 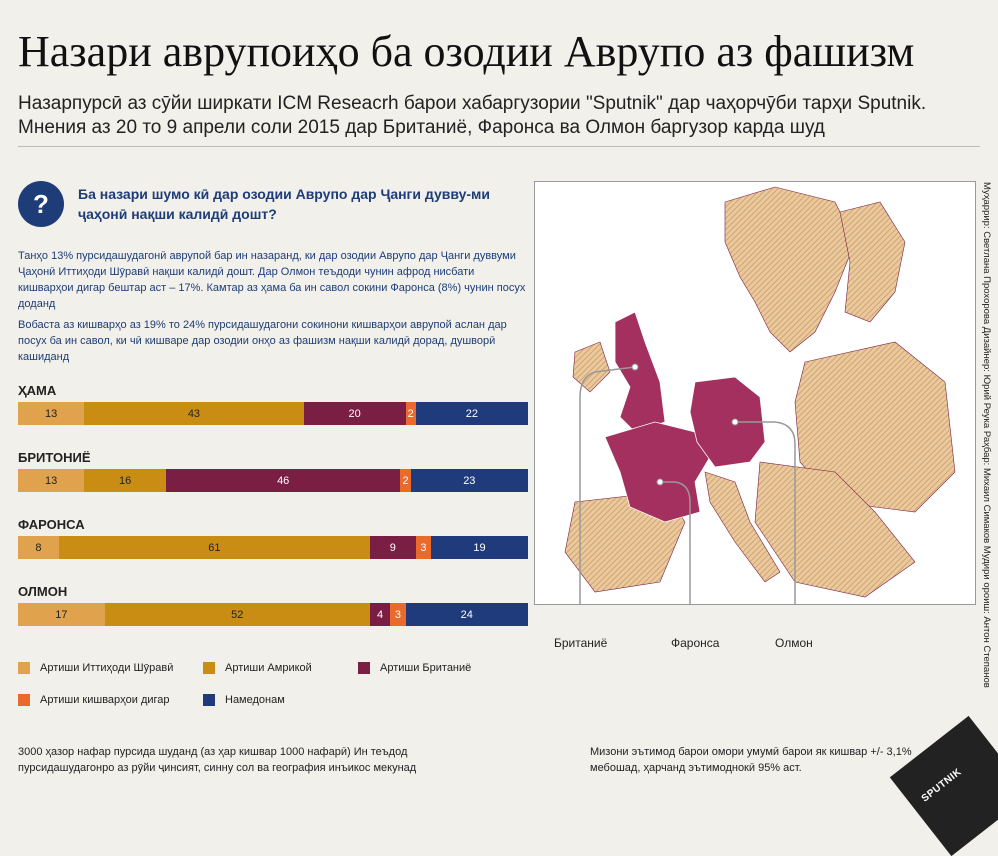 I want to click on map-label-uk: Британиё, so click(x=581, y=643).